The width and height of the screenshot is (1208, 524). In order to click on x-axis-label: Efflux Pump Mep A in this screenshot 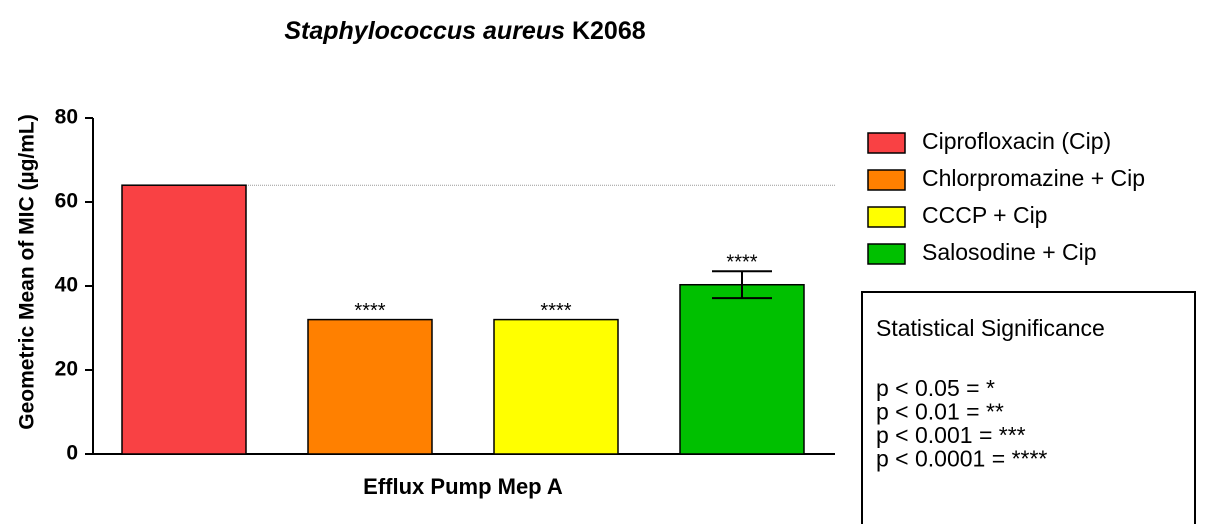, I will do `click(463, 486)`.